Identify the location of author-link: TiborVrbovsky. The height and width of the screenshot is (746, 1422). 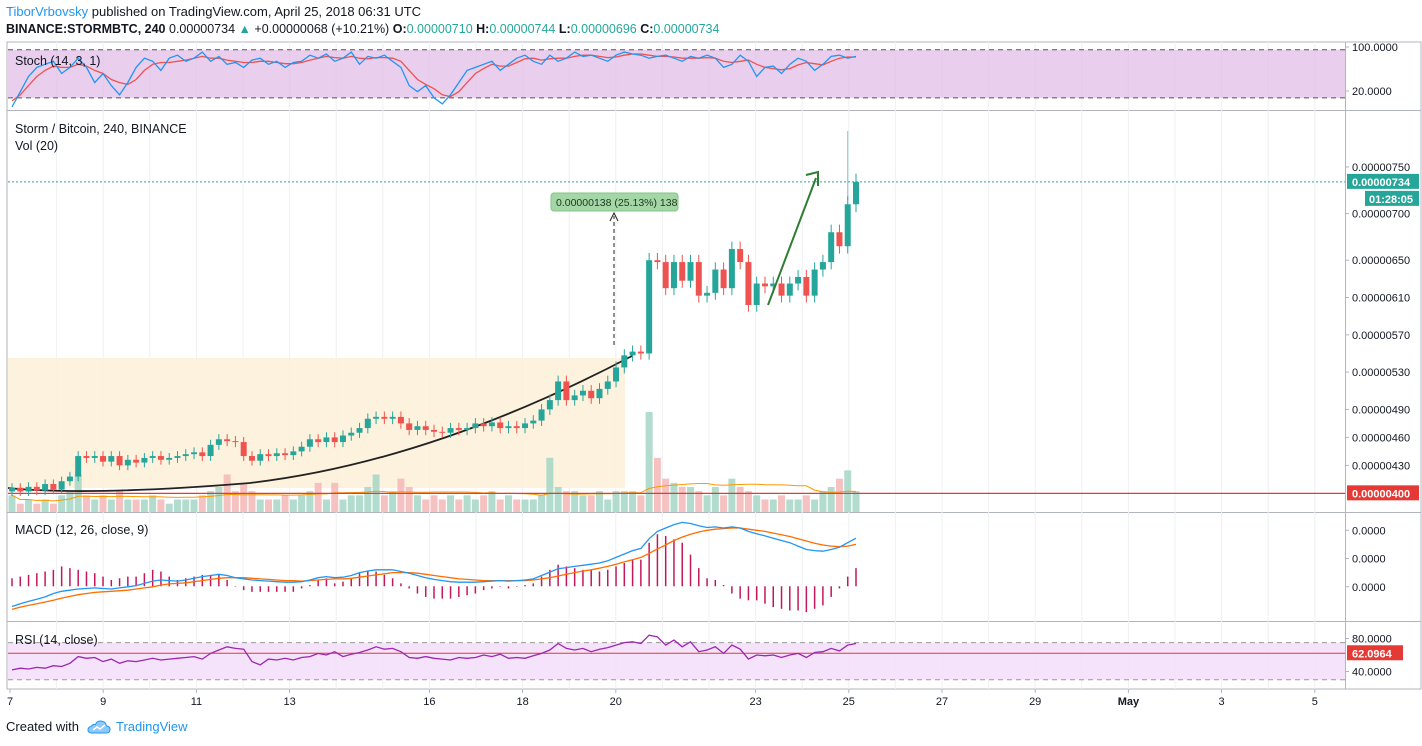
(47, 11).